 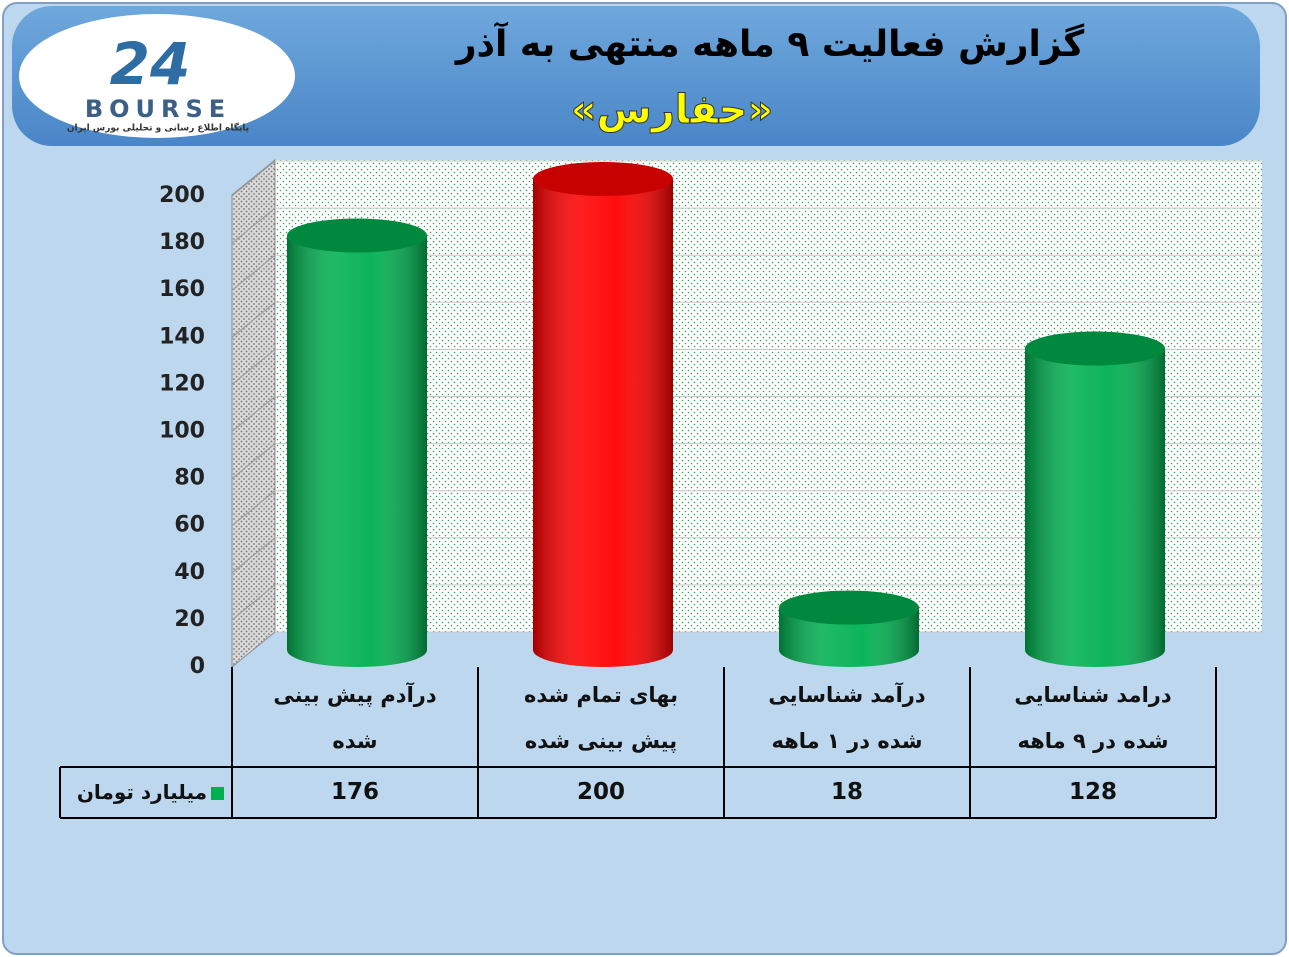 What do you see at coordinates (182, 289) in the screenshot?
I see `y-tick-label: 160` at bounding box center [182, 289].